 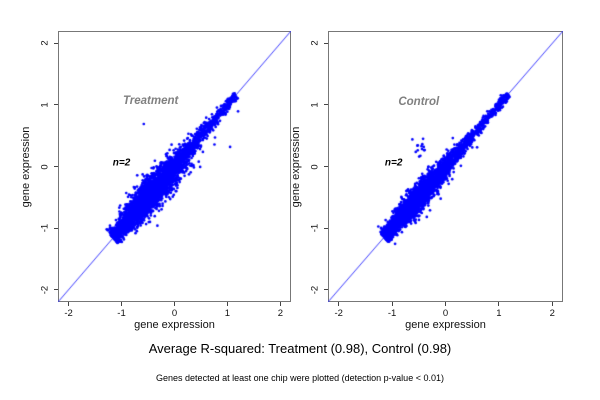 I want to click on panel-title: Control, so click(x=419, y=101).